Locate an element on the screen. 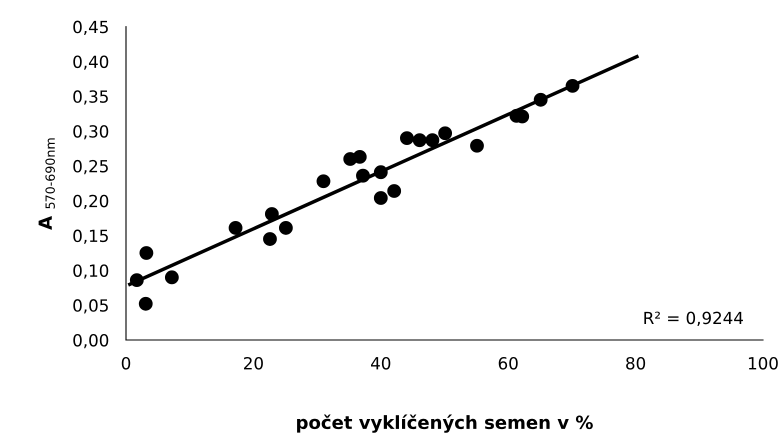  y-tick-label: 0,30 is located at coordinates (90, 132).